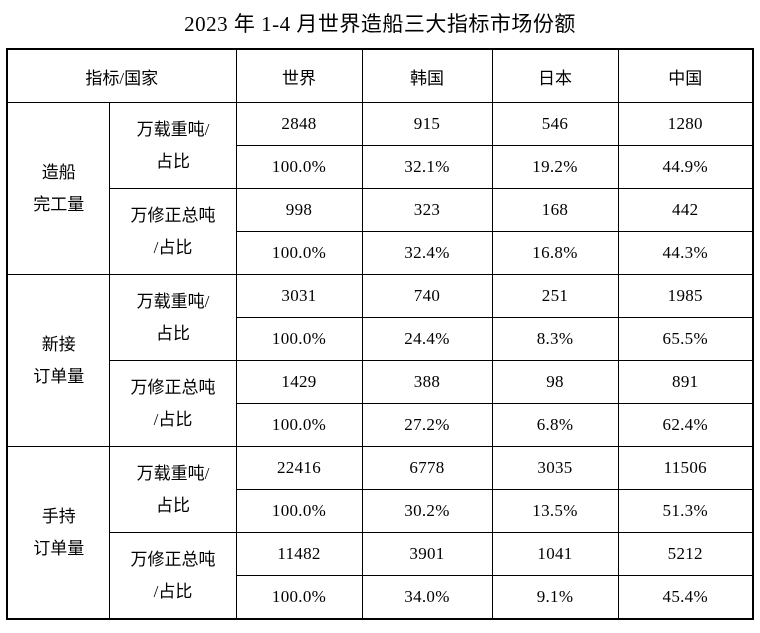 The width and height of the screenshot is (760, 633). I want to click on cell-share: 44.9%, so click(685, 167).